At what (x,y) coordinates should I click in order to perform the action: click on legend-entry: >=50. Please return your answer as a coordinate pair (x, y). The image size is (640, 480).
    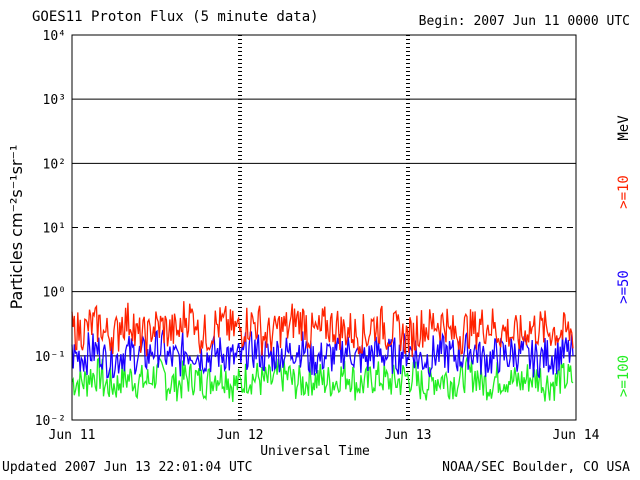
    Looking at the image, I should click on (624, 287).